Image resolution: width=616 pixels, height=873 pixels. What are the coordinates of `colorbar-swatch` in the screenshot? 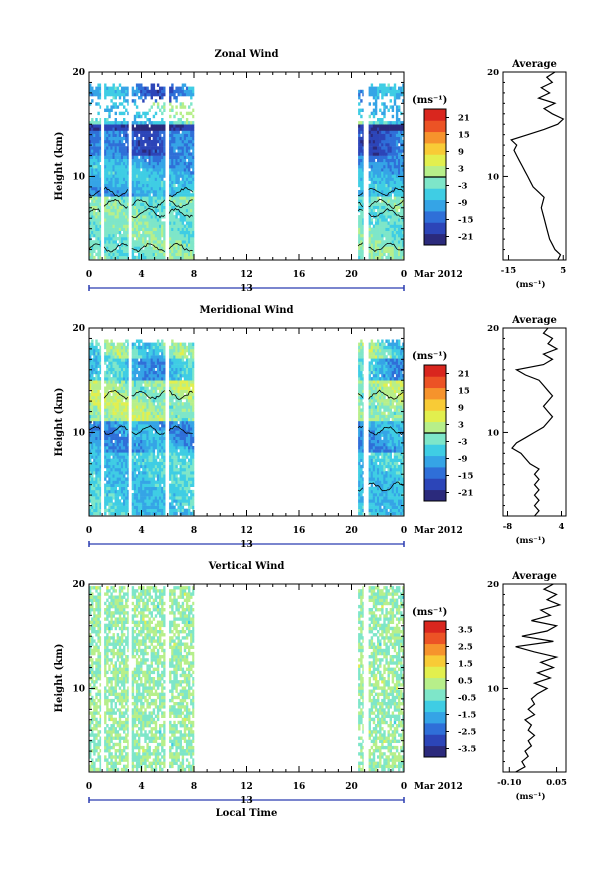 It's located at (435, 160).